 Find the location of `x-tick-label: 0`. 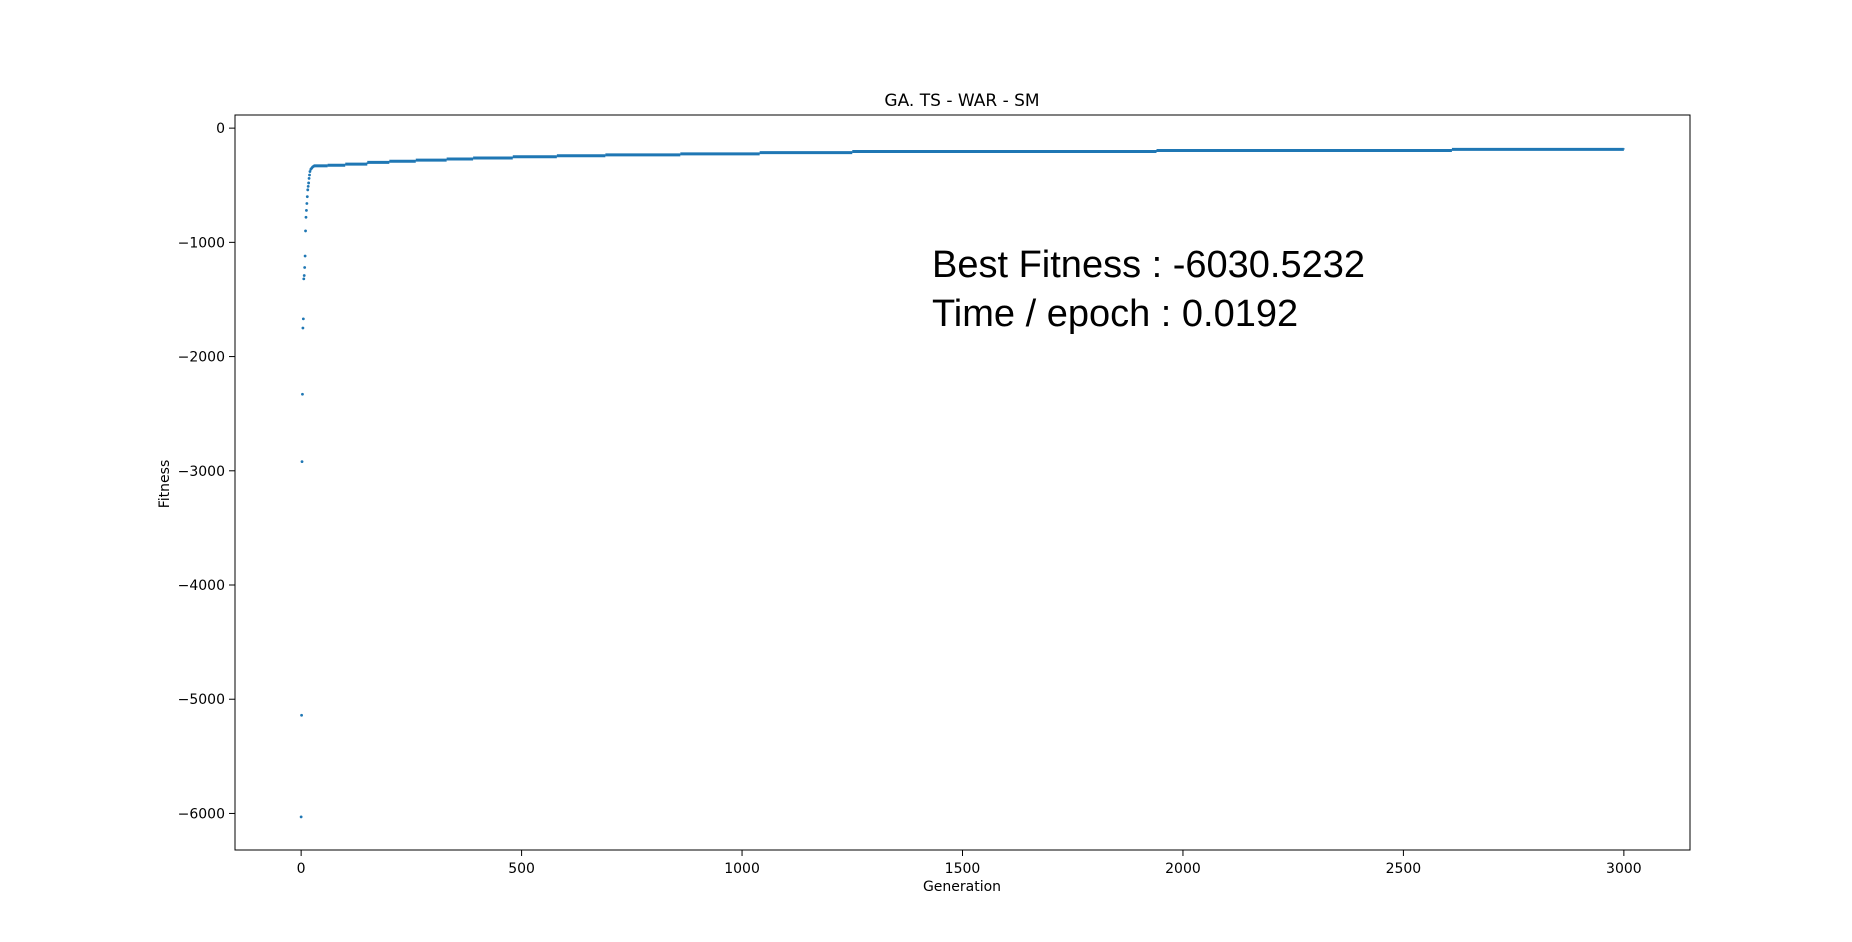

x-tick-label: 0 is located at coordinates (301, 869).